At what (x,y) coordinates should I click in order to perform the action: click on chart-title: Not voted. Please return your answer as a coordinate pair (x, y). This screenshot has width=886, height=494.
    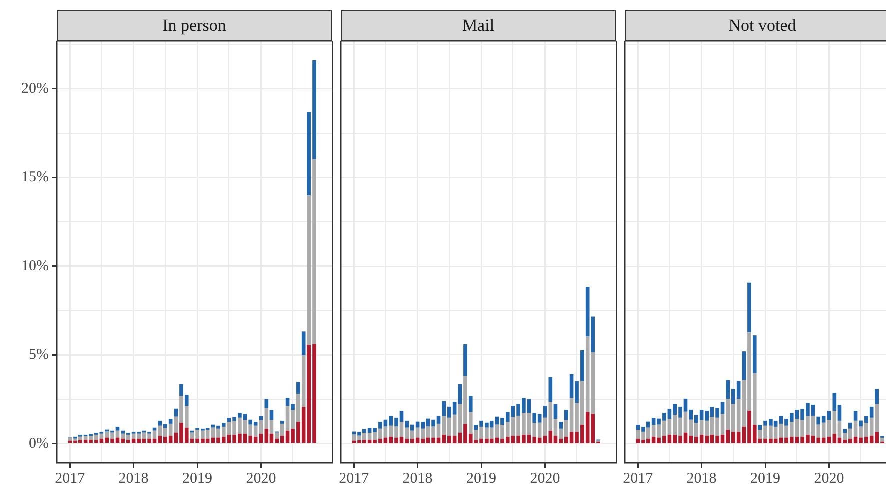
    Looking at the image, I should click on (755, 25).